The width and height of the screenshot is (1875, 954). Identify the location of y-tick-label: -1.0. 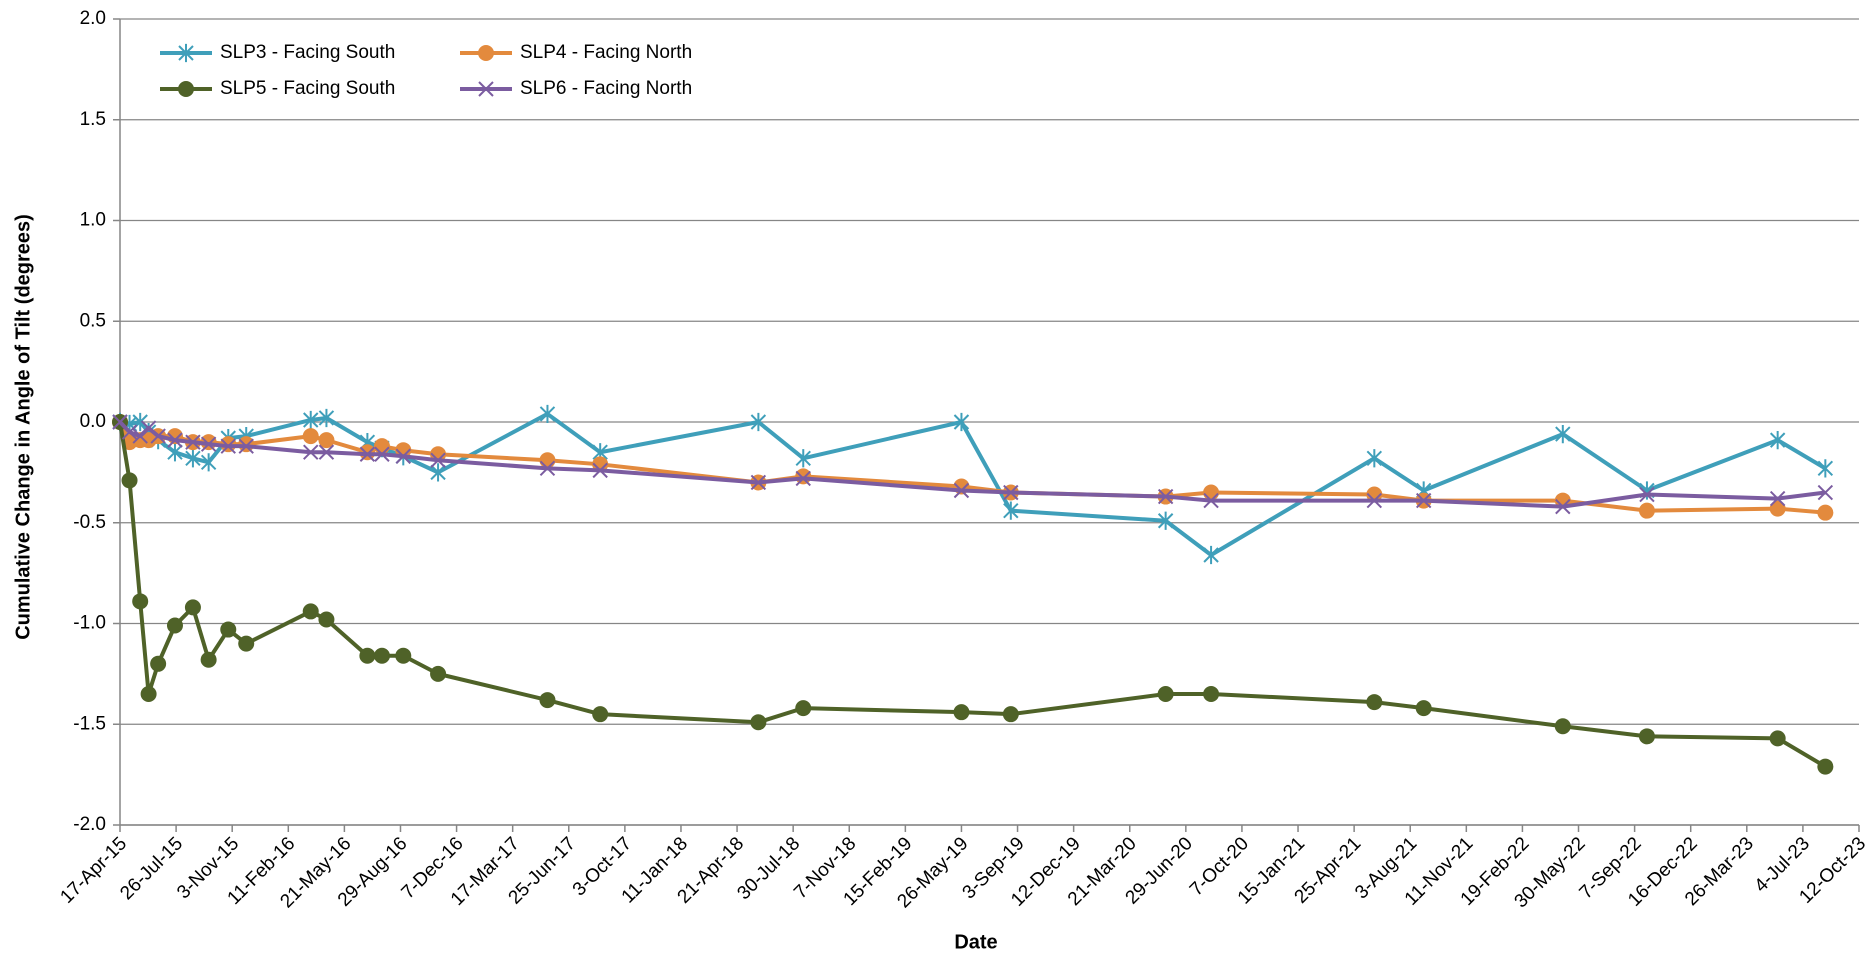
(89, 623).